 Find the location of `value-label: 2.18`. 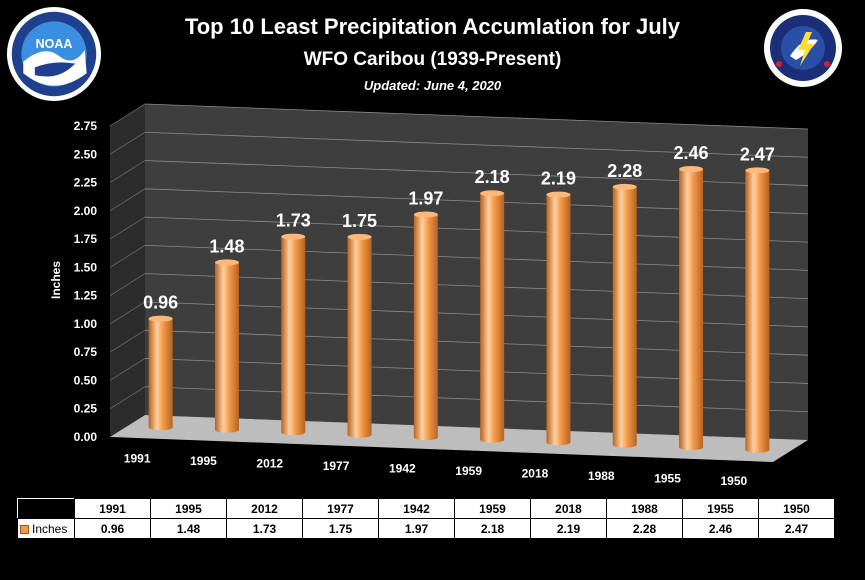

value-label: 2.18 is located at coordinates (492, 177).